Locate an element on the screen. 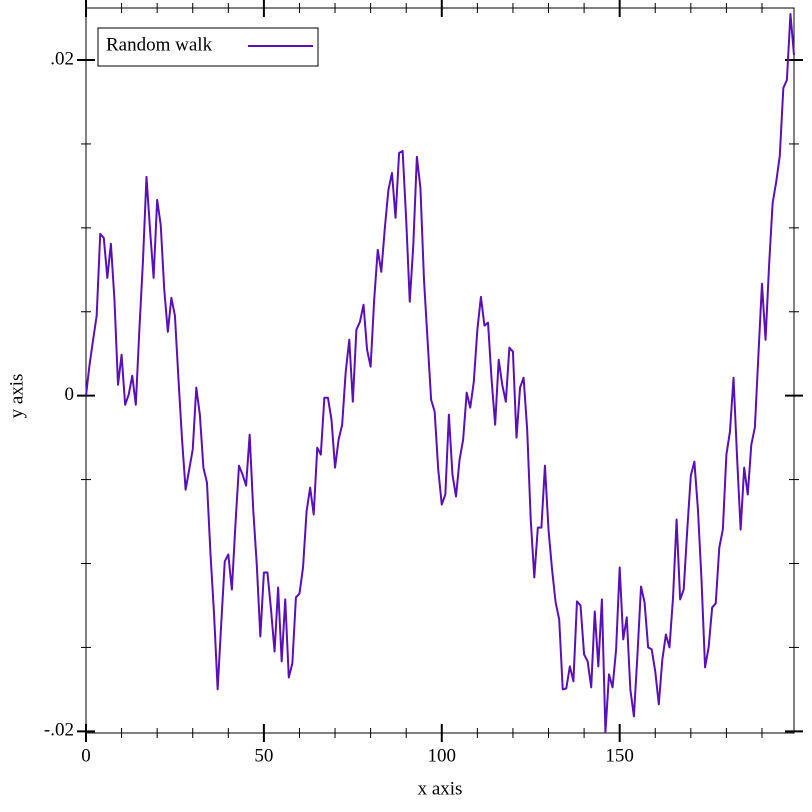 This screenshot has width=812, height=812. x-axis-label: x axis is located at coordinates (440, 788).